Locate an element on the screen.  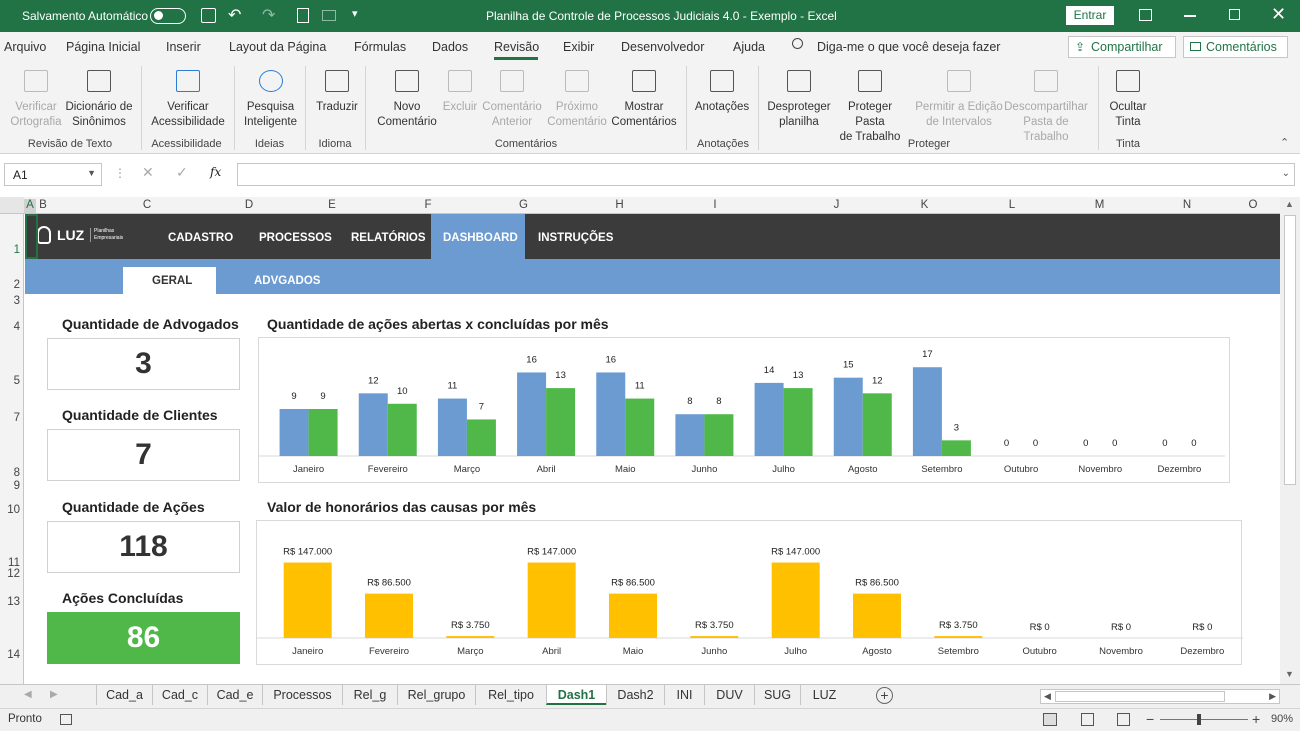
column-header-E: E is located at coordinates (332, 205).